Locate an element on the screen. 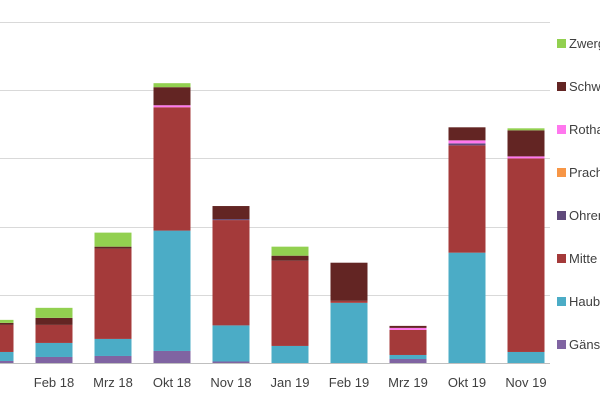 The width and height of the screenshot is (600, 400). x-tick-label: Mrz 19 is located at coordinates (408, 382).